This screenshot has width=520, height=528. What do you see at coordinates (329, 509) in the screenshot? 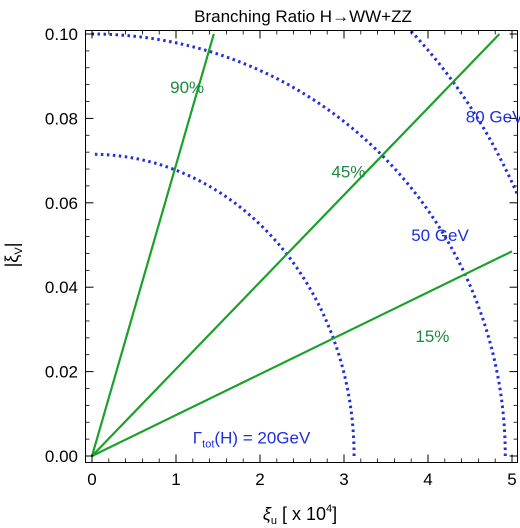
I see `x-axis-label-superscript: 4` at bounding box center [329, 509].